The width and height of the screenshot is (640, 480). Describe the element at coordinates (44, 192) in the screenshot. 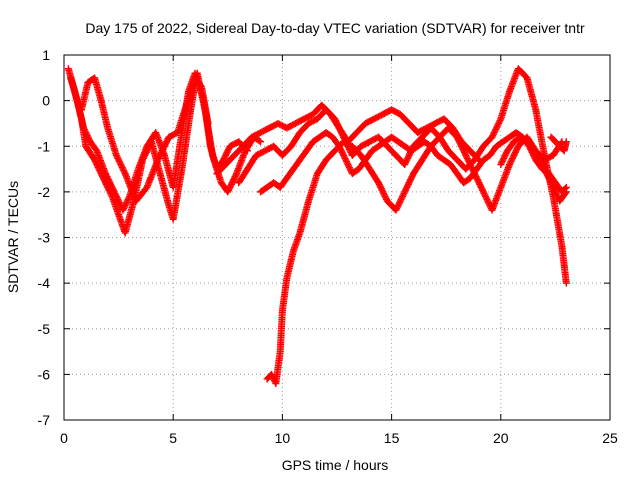

I see `y-tick-label: -2` at that location.